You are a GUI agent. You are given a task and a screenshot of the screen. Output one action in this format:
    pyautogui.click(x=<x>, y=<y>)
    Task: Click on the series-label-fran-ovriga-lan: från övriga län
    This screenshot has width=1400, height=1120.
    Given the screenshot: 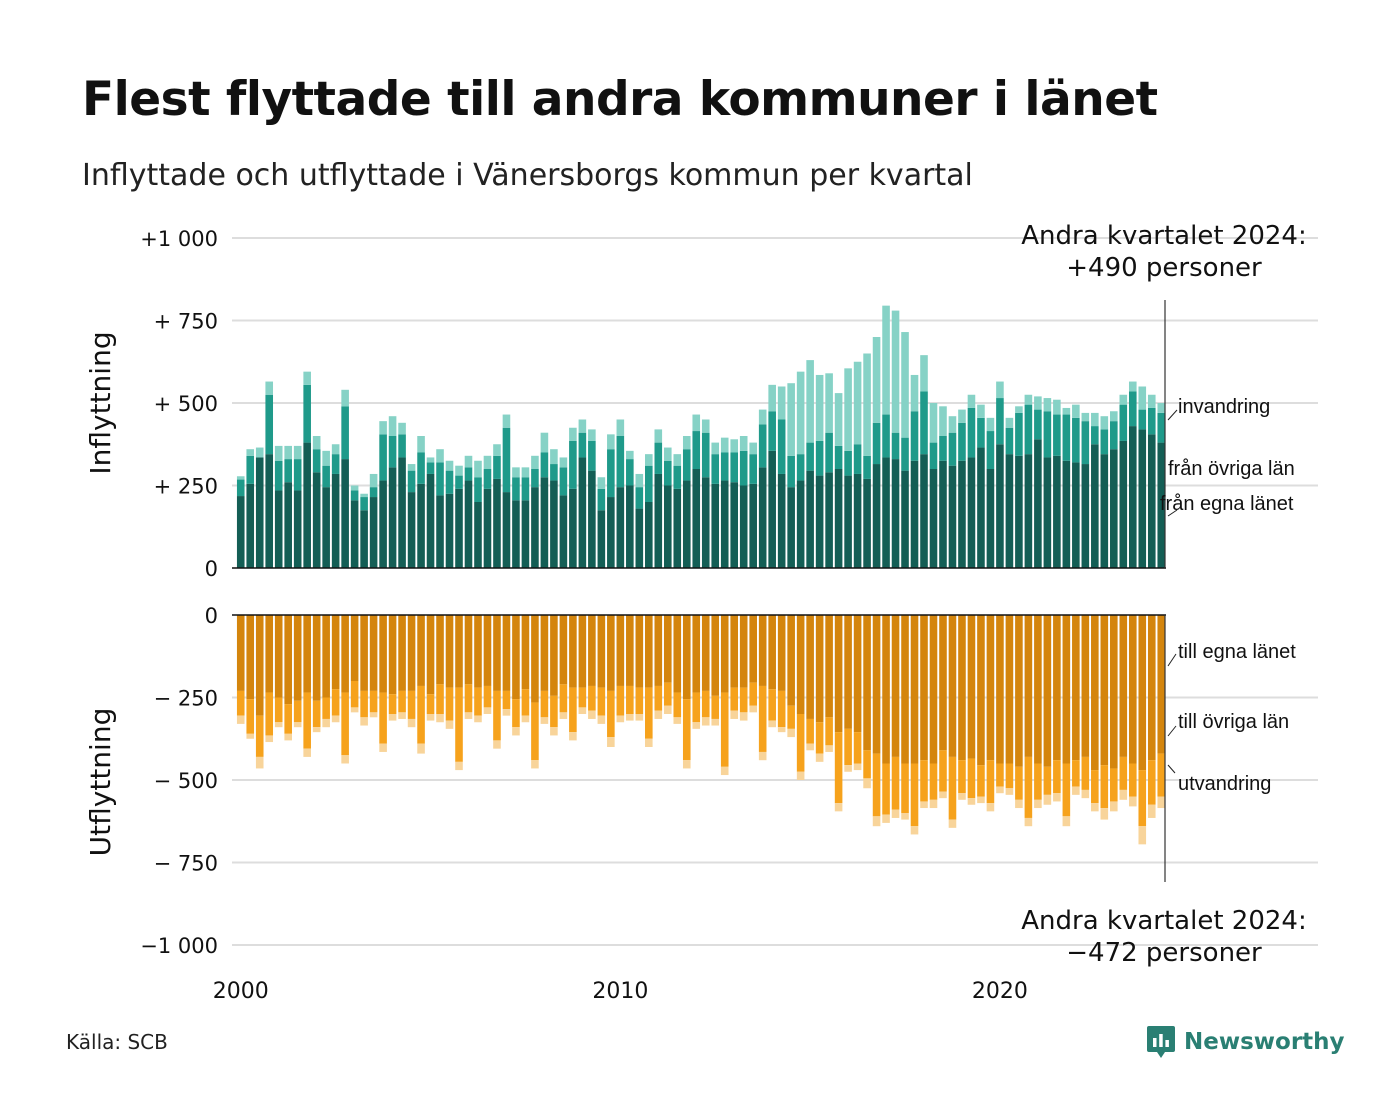 What is the action you would take?
    pyautogui.click(x=1231, y=469)
    